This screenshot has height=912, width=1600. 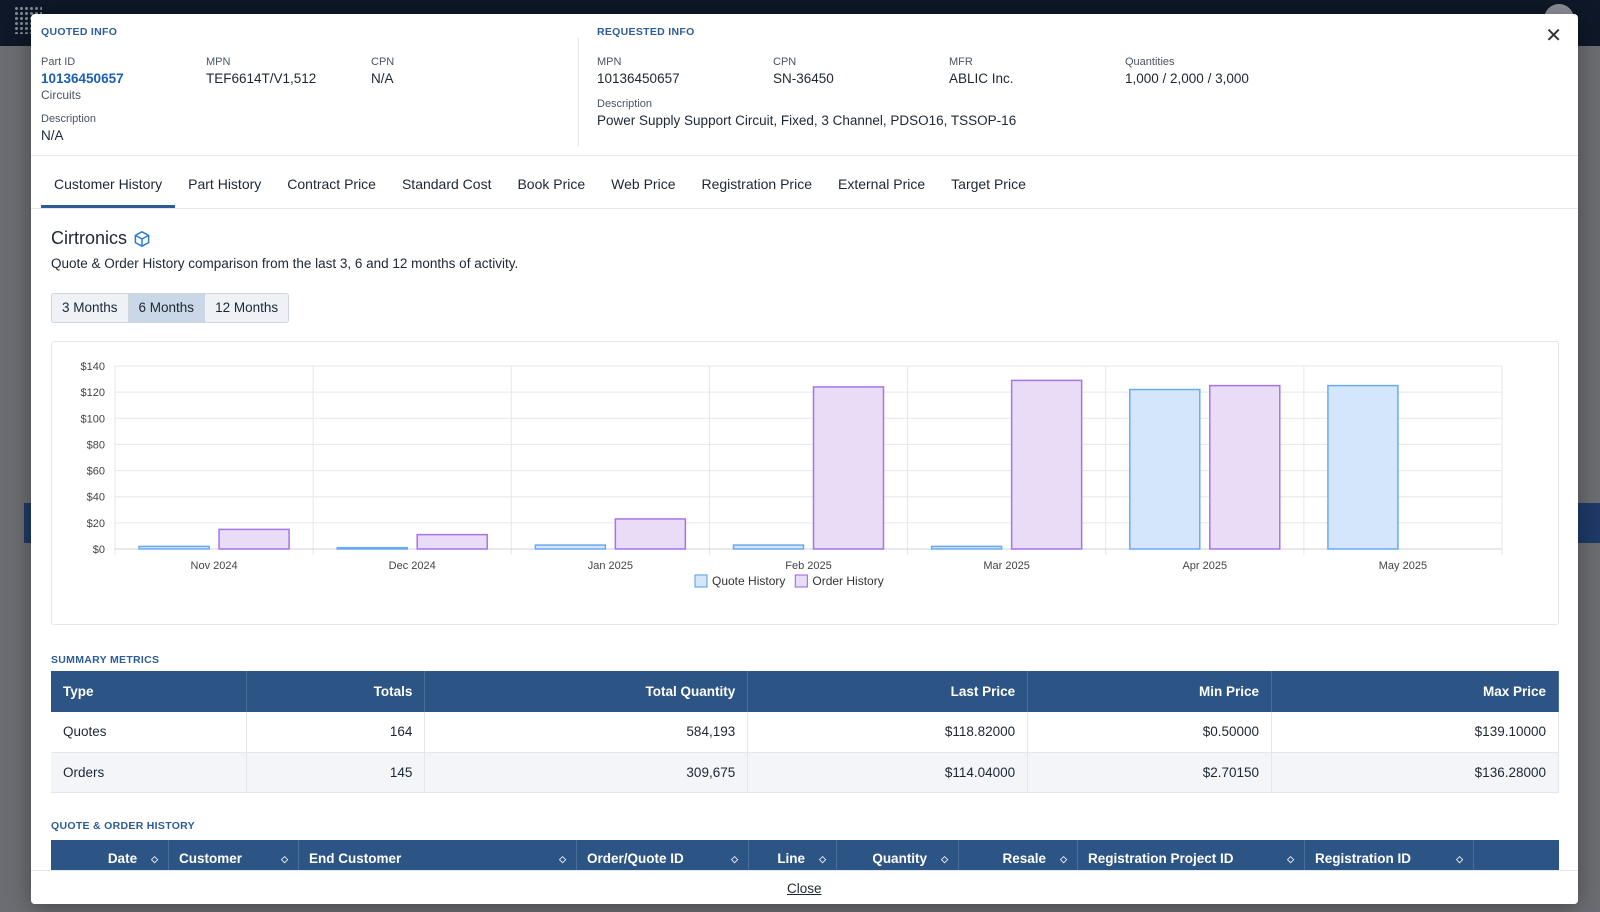 What do you see at coordinates (643, 184) in the screenshot?
I see `tab-web-price: Web Price` at bounding box center [643, 184].